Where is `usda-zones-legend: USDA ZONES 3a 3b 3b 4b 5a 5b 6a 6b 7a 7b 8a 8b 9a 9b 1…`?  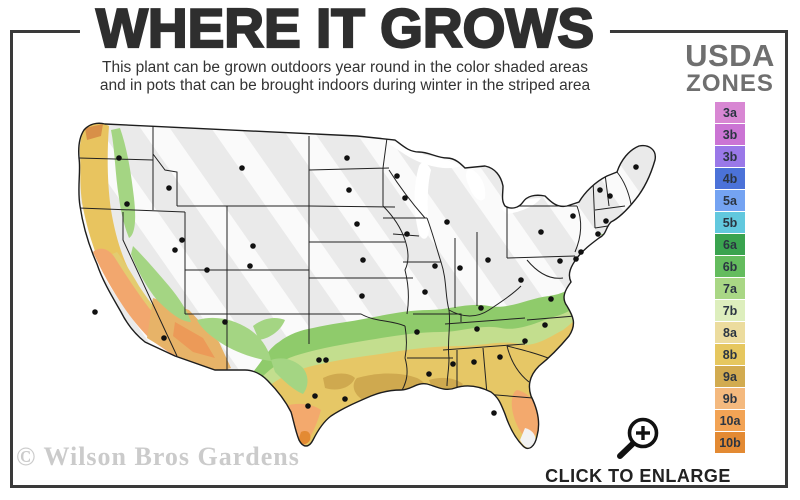
usda-zones-legend: USDA ZONES 3a 3b 3b 4b 5a 5b 6a 6b 7a 7b 8a 8b 9a 9b 1… is located at coordinates (730, 247).